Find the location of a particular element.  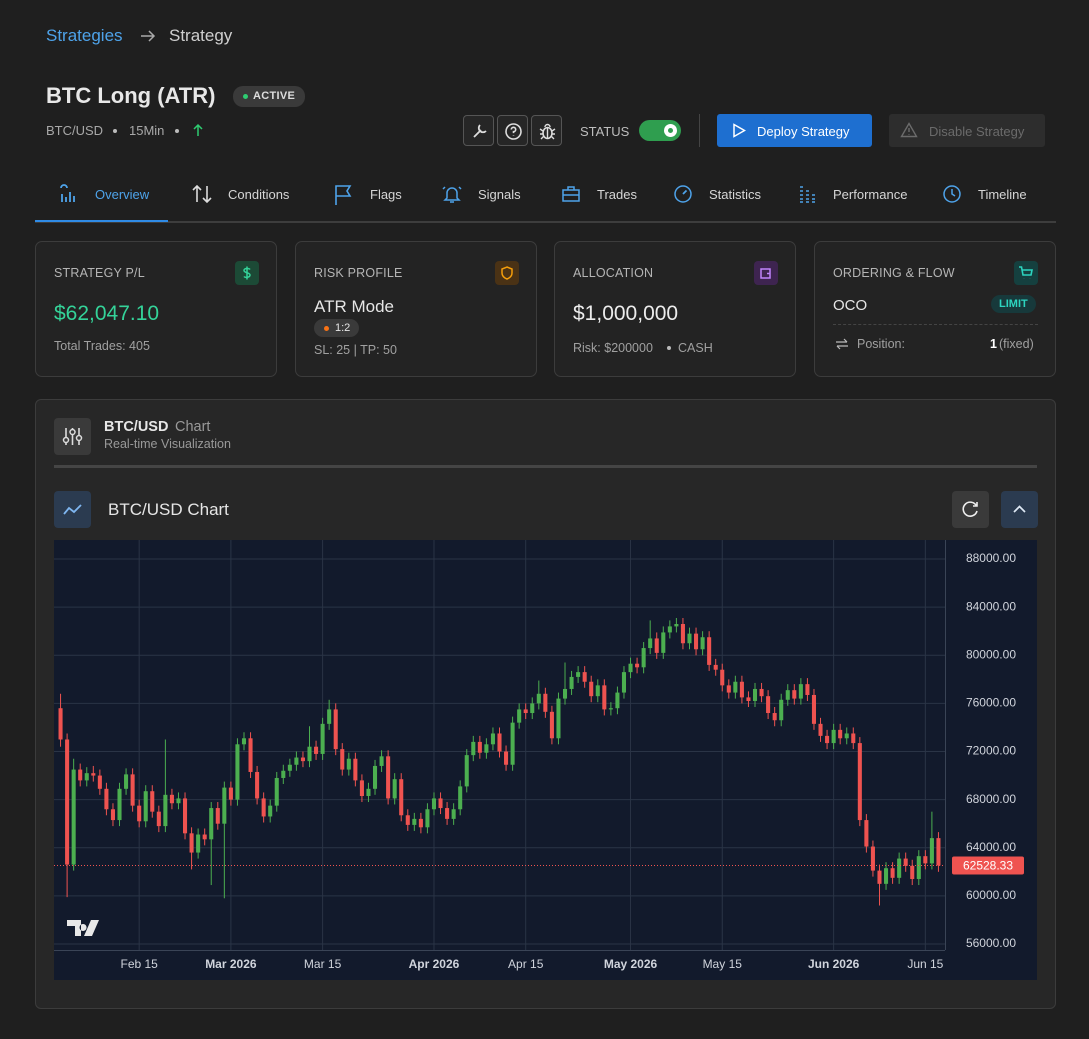

card-note: Risk: $200000 is located at coordinates (613, 348).